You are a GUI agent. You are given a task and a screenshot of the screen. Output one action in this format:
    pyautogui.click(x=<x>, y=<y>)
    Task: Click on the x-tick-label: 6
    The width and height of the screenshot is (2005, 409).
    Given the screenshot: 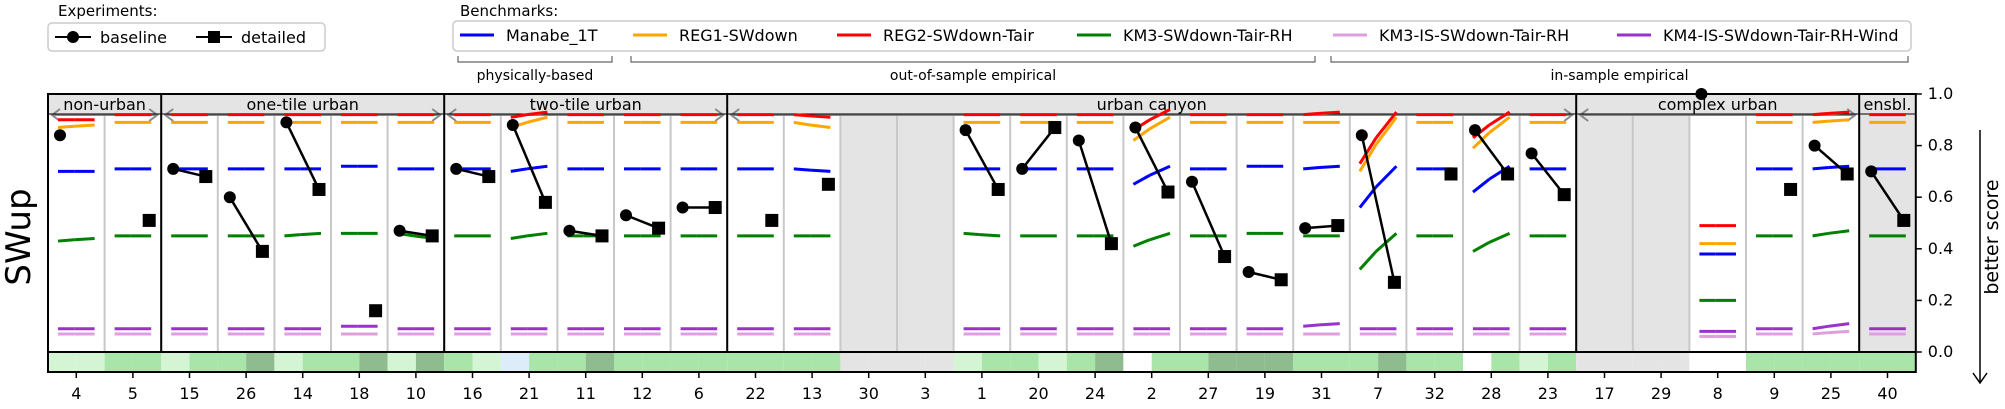 What is the action you would take?
    pyautogui.click(x=699, y=393)
    